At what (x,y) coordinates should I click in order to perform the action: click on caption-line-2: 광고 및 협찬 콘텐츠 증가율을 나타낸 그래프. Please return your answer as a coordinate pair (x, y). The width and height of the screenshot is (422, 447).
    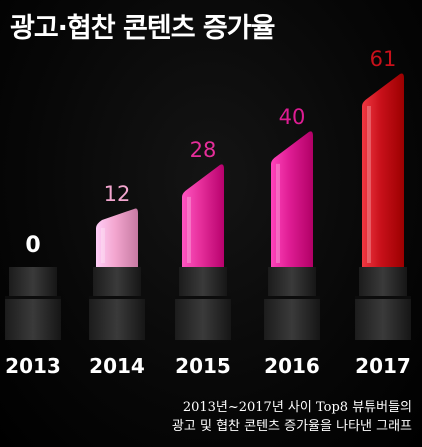
    Looking at the image, I should click on (291, 426).